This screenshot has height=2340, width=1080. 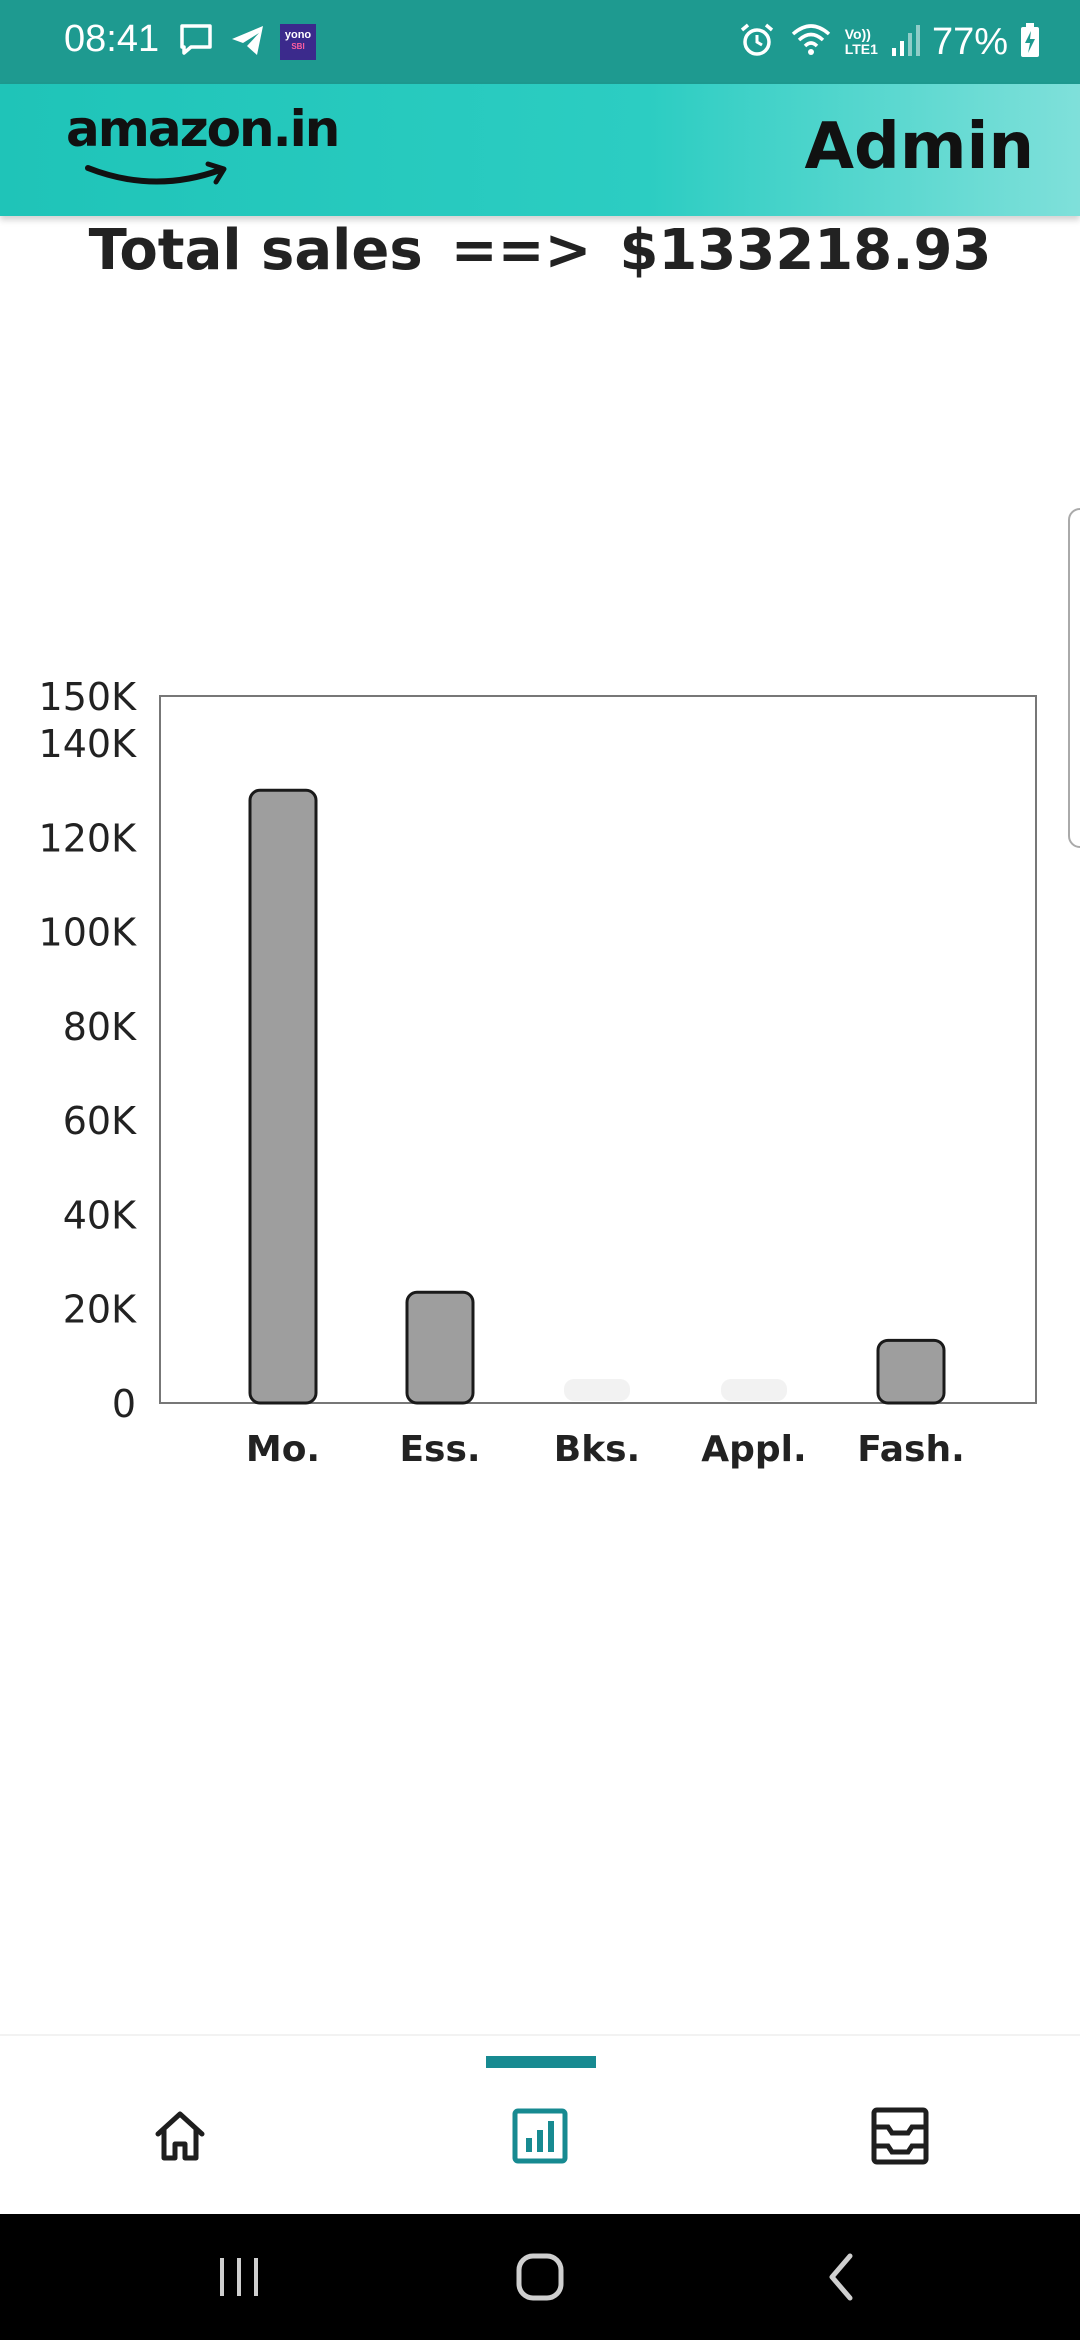 What do you see at coordinates (439, 1449) in the screenshot?
I see `x-tick-label: Ess.` at bounding box center [439, 1449].